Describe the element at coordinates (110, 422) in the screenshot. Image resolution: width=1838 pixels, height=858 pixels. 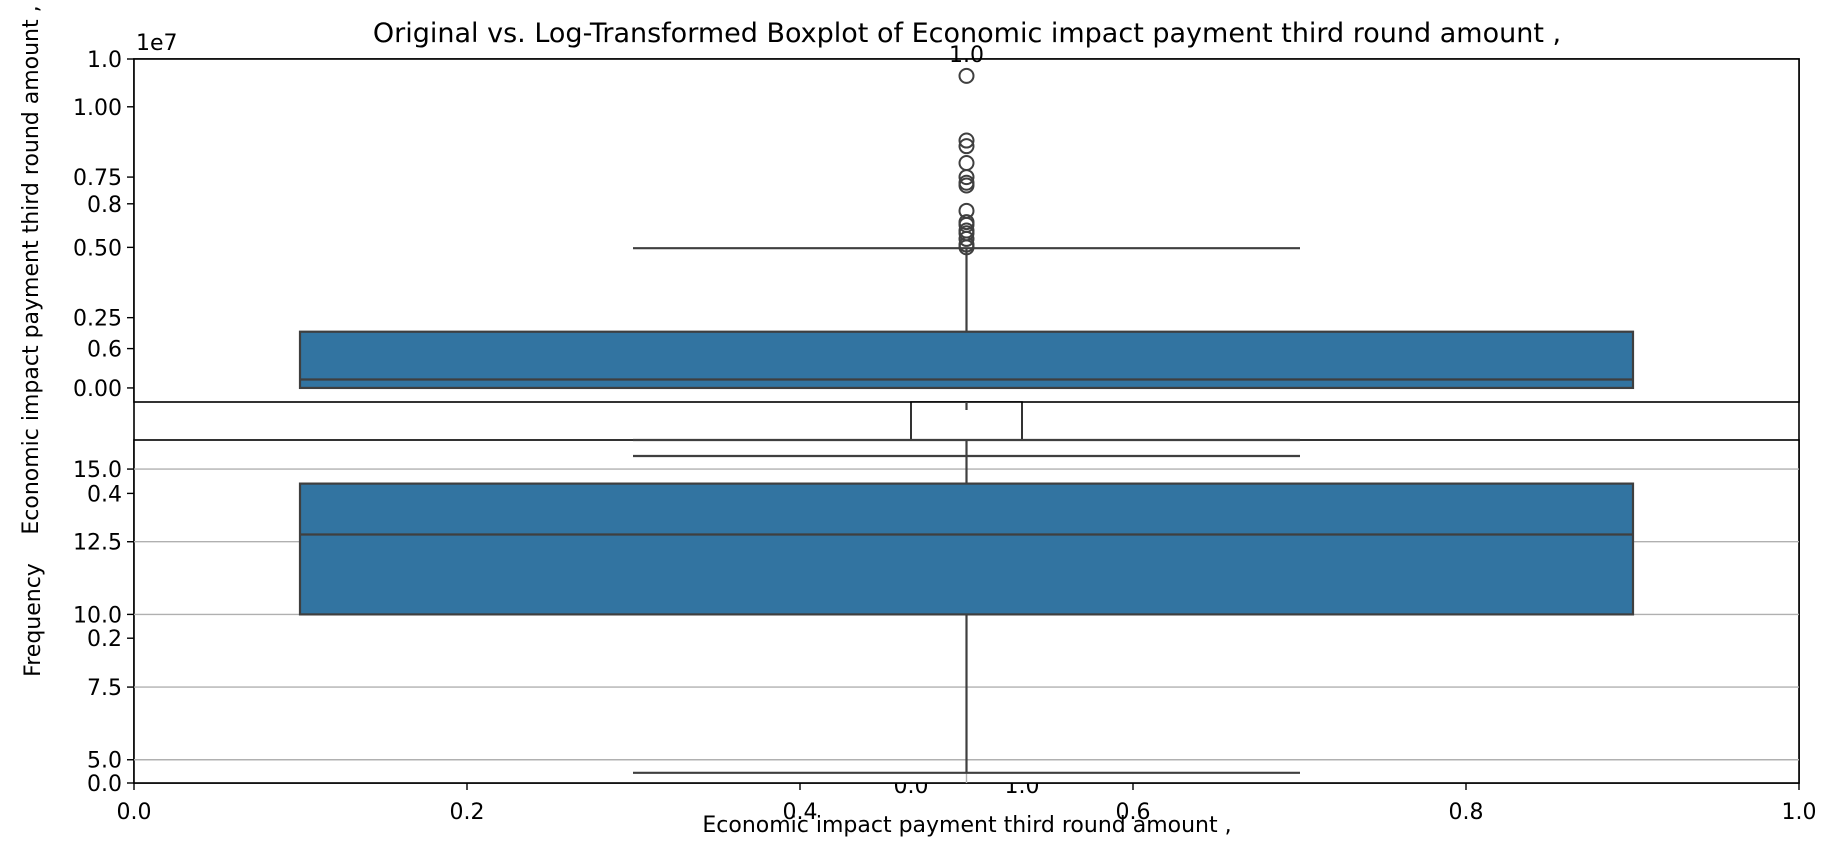
I see `background-y-ticks: 0.0 0.2 0.4 0.6 0.8 1.0` at that location.